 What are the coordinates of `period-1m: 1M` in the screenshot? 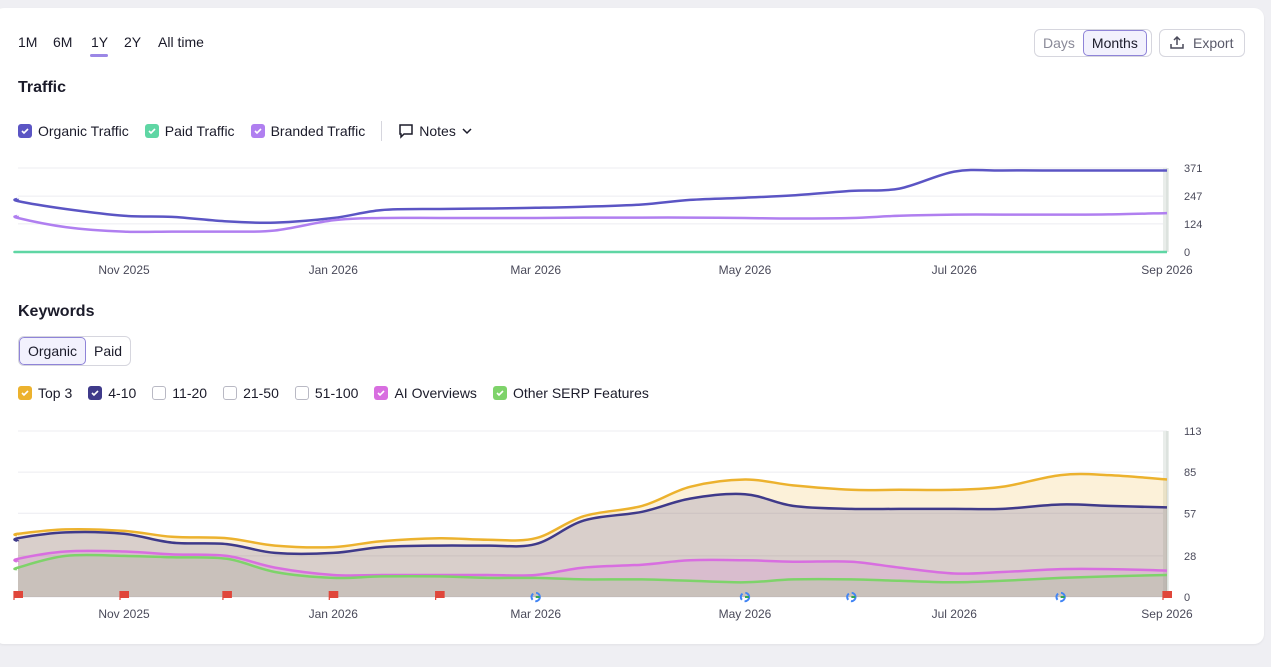 It's located at (28, 42).